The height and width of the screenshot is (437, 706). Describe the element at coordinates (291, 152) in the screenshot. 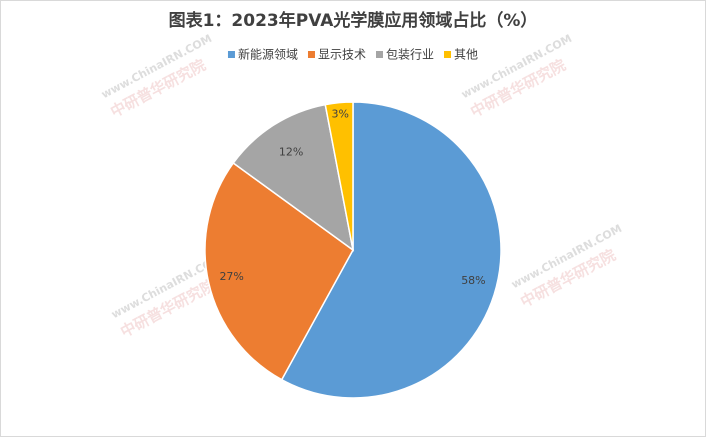

I see `value-label: 12%` at that location.